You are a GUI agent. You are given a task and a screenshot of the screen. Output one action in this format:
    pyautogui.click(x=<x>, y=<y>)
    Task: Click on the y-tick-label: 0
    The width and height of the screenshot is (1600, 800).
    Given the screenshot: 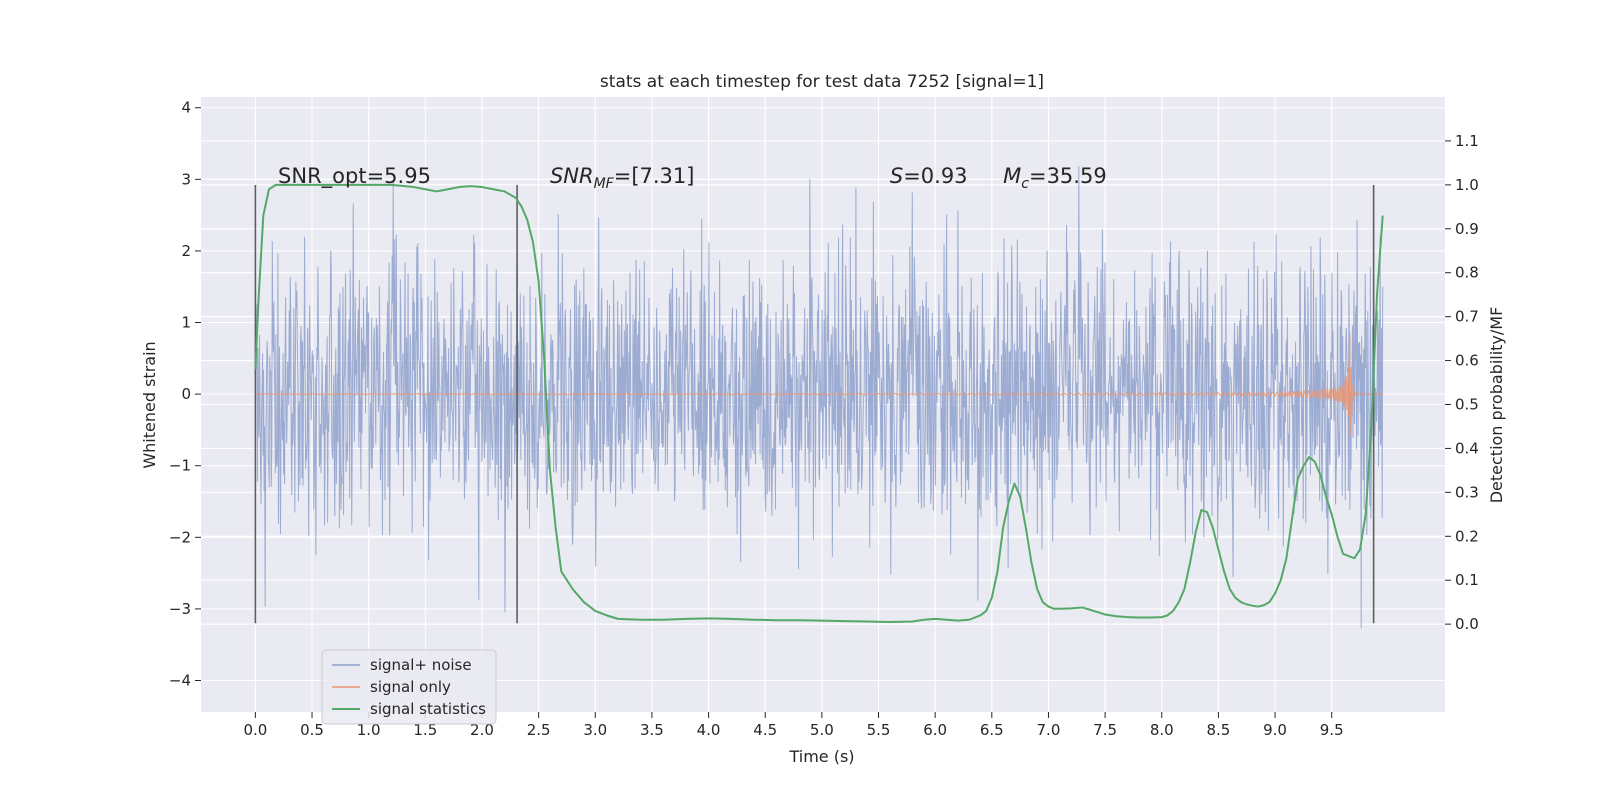 What is the action you would take?
    pyautogui.click(x=186, y=394)
    